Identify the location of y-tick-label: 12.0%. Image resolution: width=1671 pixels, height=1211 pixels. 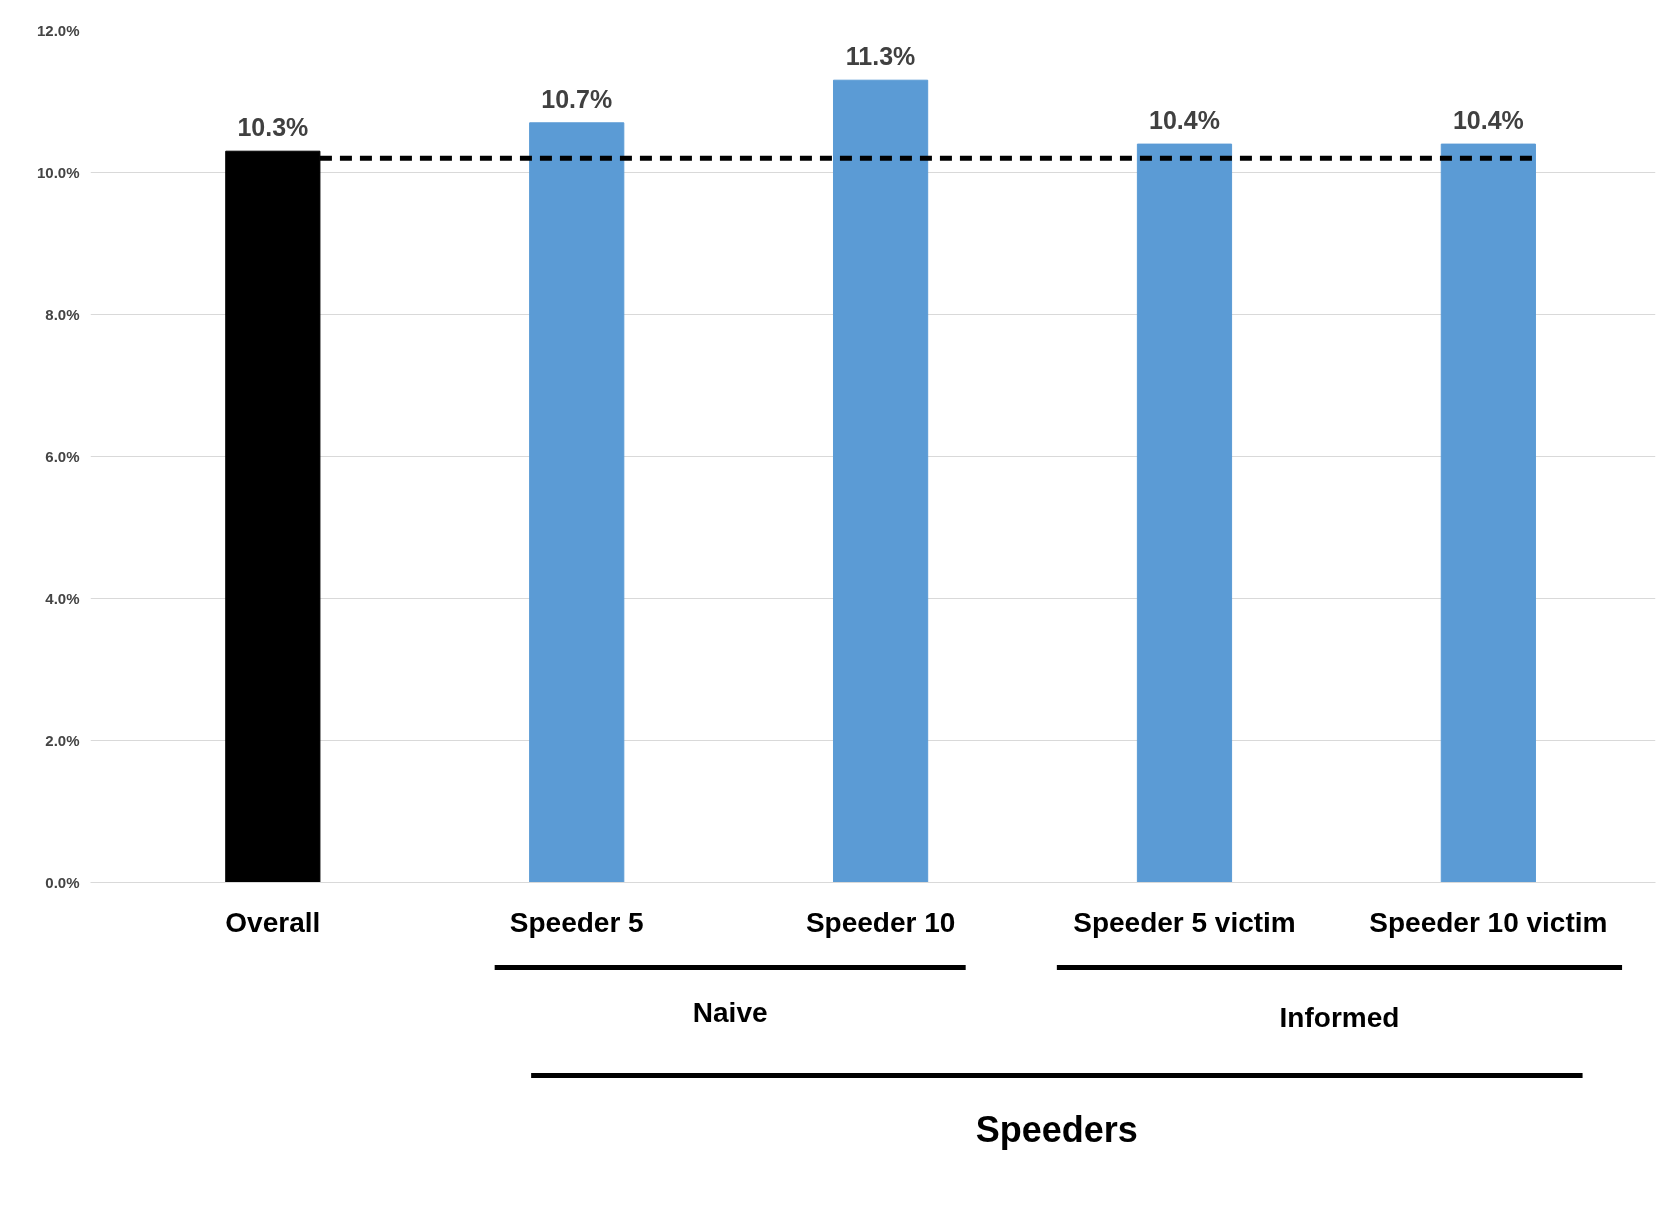
(58, 30).